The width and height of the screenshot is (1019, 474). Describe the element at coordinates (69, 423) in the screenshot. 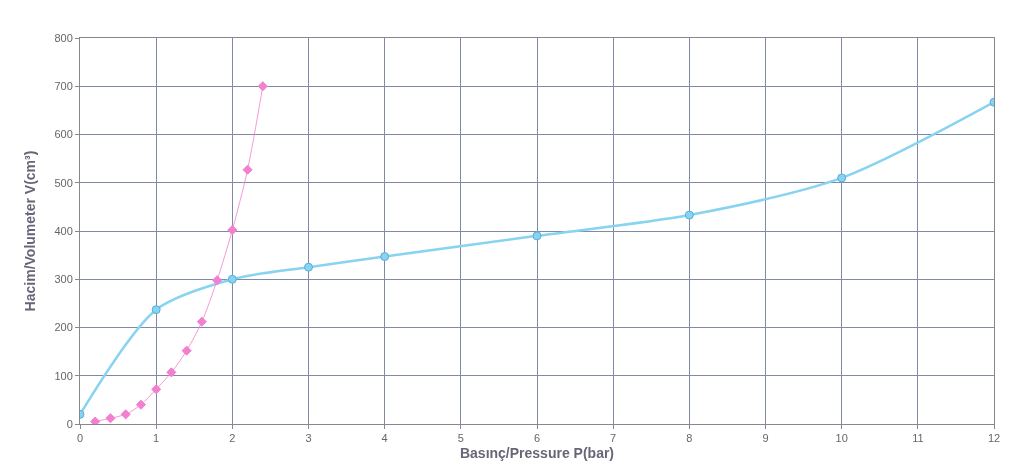

I see `y-tick-label: 0` at that location.